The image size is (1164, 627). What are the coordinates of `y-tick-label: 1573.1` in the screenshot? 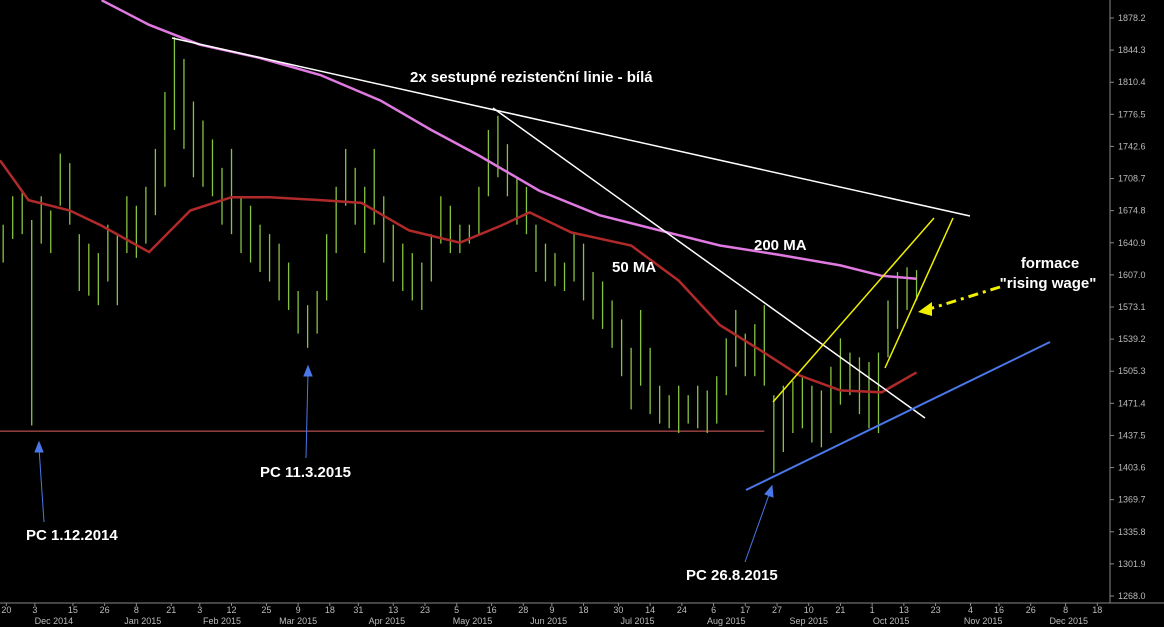 It's located at (1132, 307).